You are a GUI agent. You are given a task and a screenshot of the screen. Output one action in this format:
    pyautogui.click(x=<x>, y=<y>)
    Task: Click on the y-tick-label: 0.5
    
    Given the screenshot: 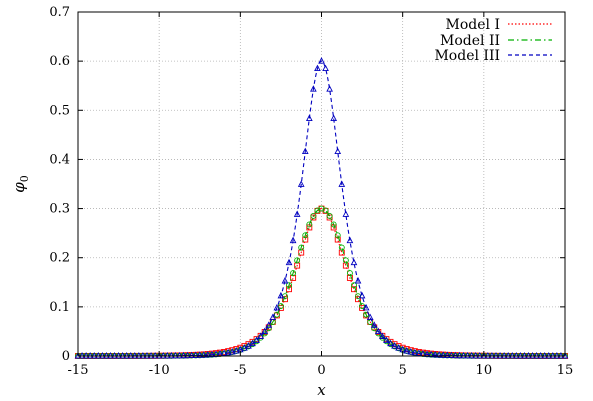 What is the action you would take?
    pyautogui.click(x=59, y=110)
    